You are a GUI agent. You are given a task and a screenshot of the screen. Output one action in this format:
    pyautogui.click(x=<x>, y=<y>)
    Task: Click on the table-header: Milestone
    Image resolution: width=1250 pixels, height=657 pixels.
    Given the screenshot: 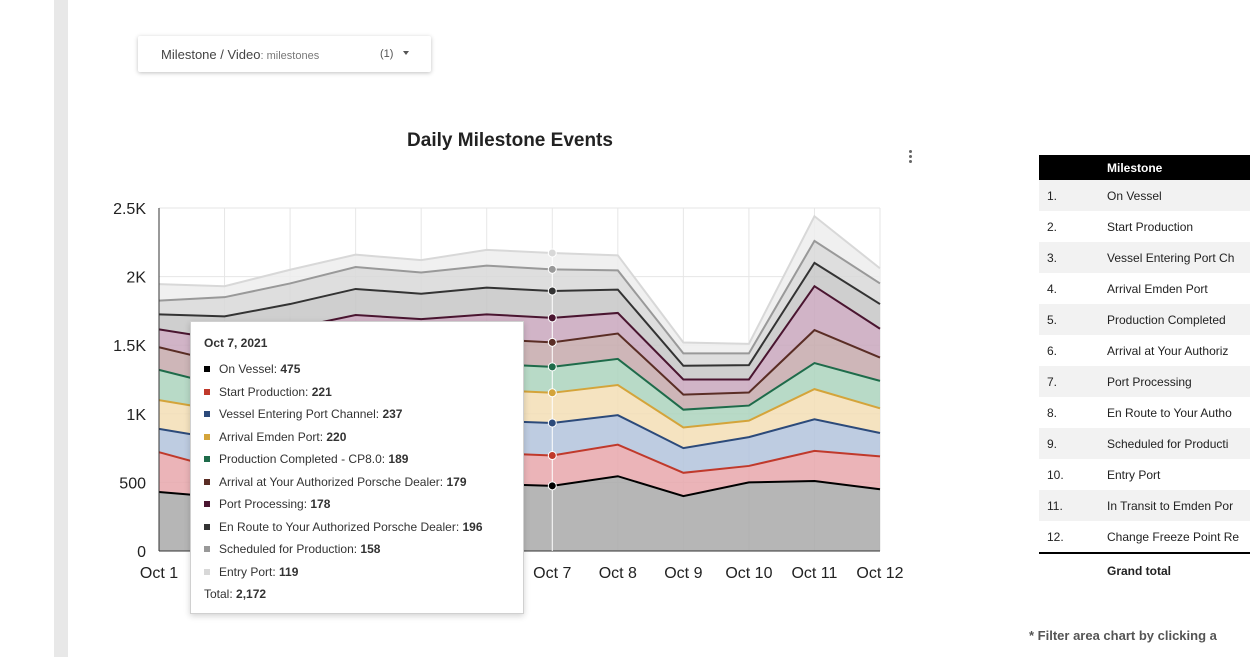 What is the action you would take?
    pyautogui.click(x=1144, y=167)
    